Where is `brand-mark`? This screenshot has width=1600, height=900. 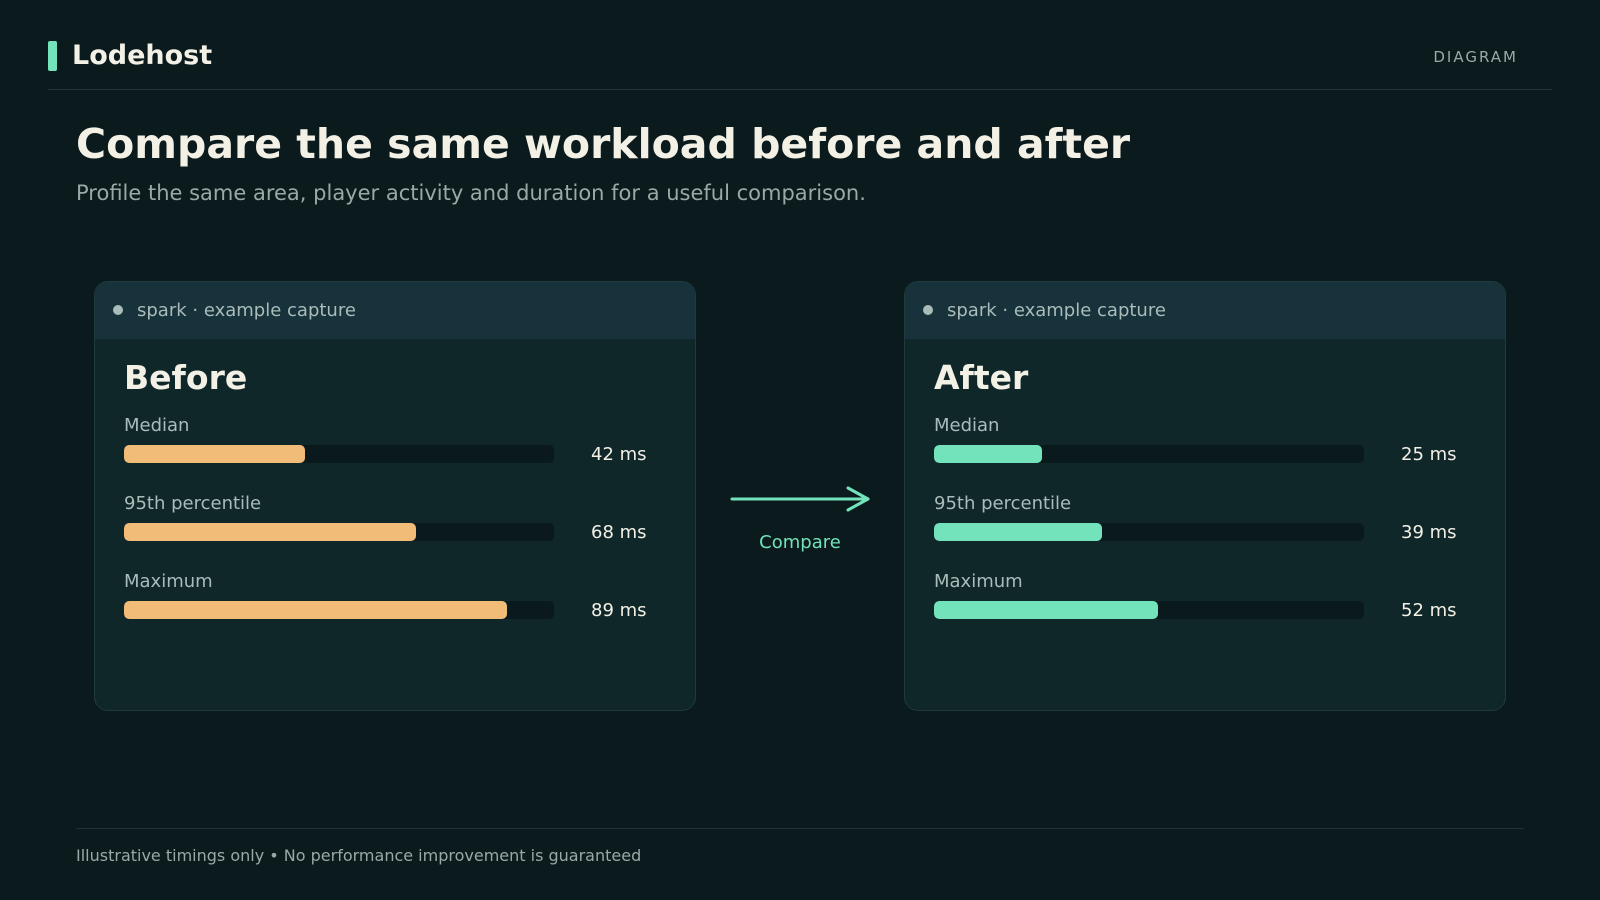 brand-mark is located at coordinates (52, 56).